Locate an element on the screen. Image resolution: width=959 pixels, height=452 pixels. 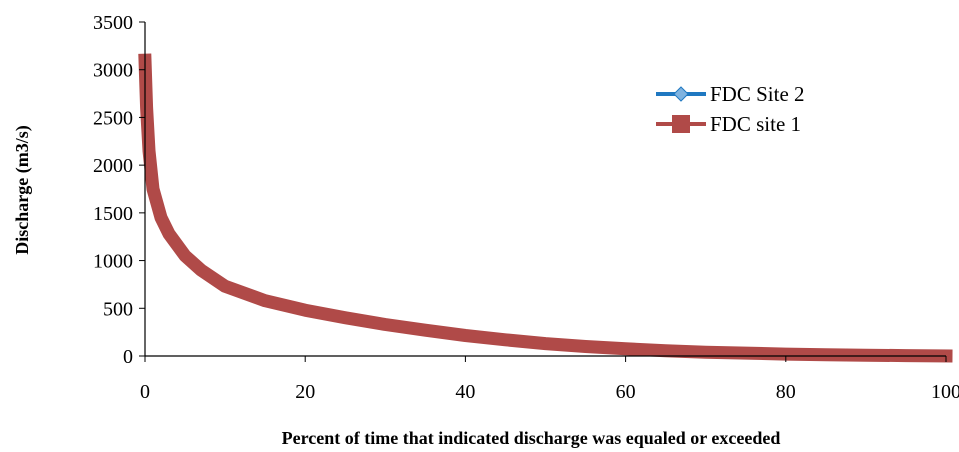
legend-square-marker is located at coordinates (681, 124).